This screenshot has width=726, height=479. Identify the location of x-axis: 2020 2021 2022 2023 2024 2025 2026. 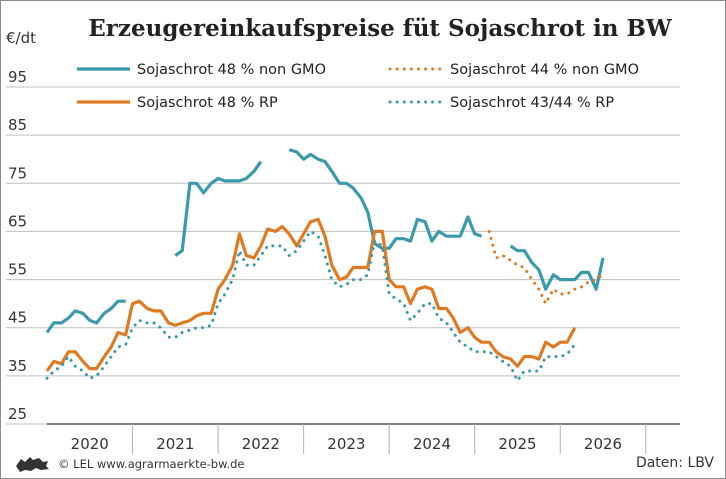
(363, 438).